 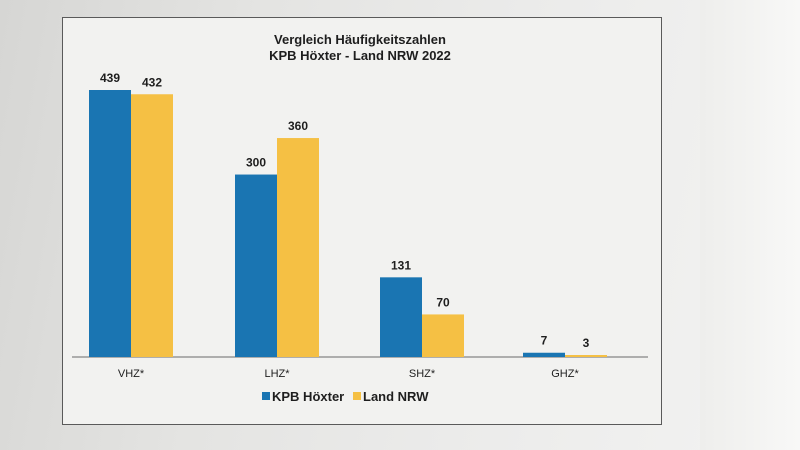 What do you see at coordinates (586, 343) in the screenshot?
I see `data-label: 3` at bounding box center [586, 343].